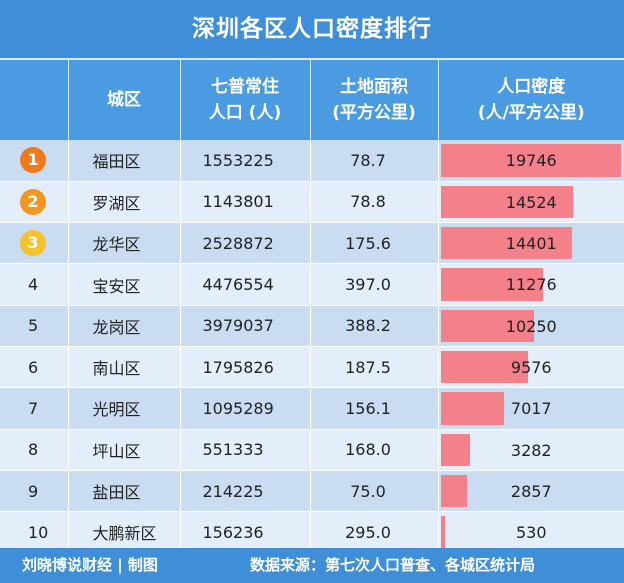 The image size is (624, 583). Describe the element at coordinates (374, 450) in the screenshot. I see `area-cell: 168.0` at that location.